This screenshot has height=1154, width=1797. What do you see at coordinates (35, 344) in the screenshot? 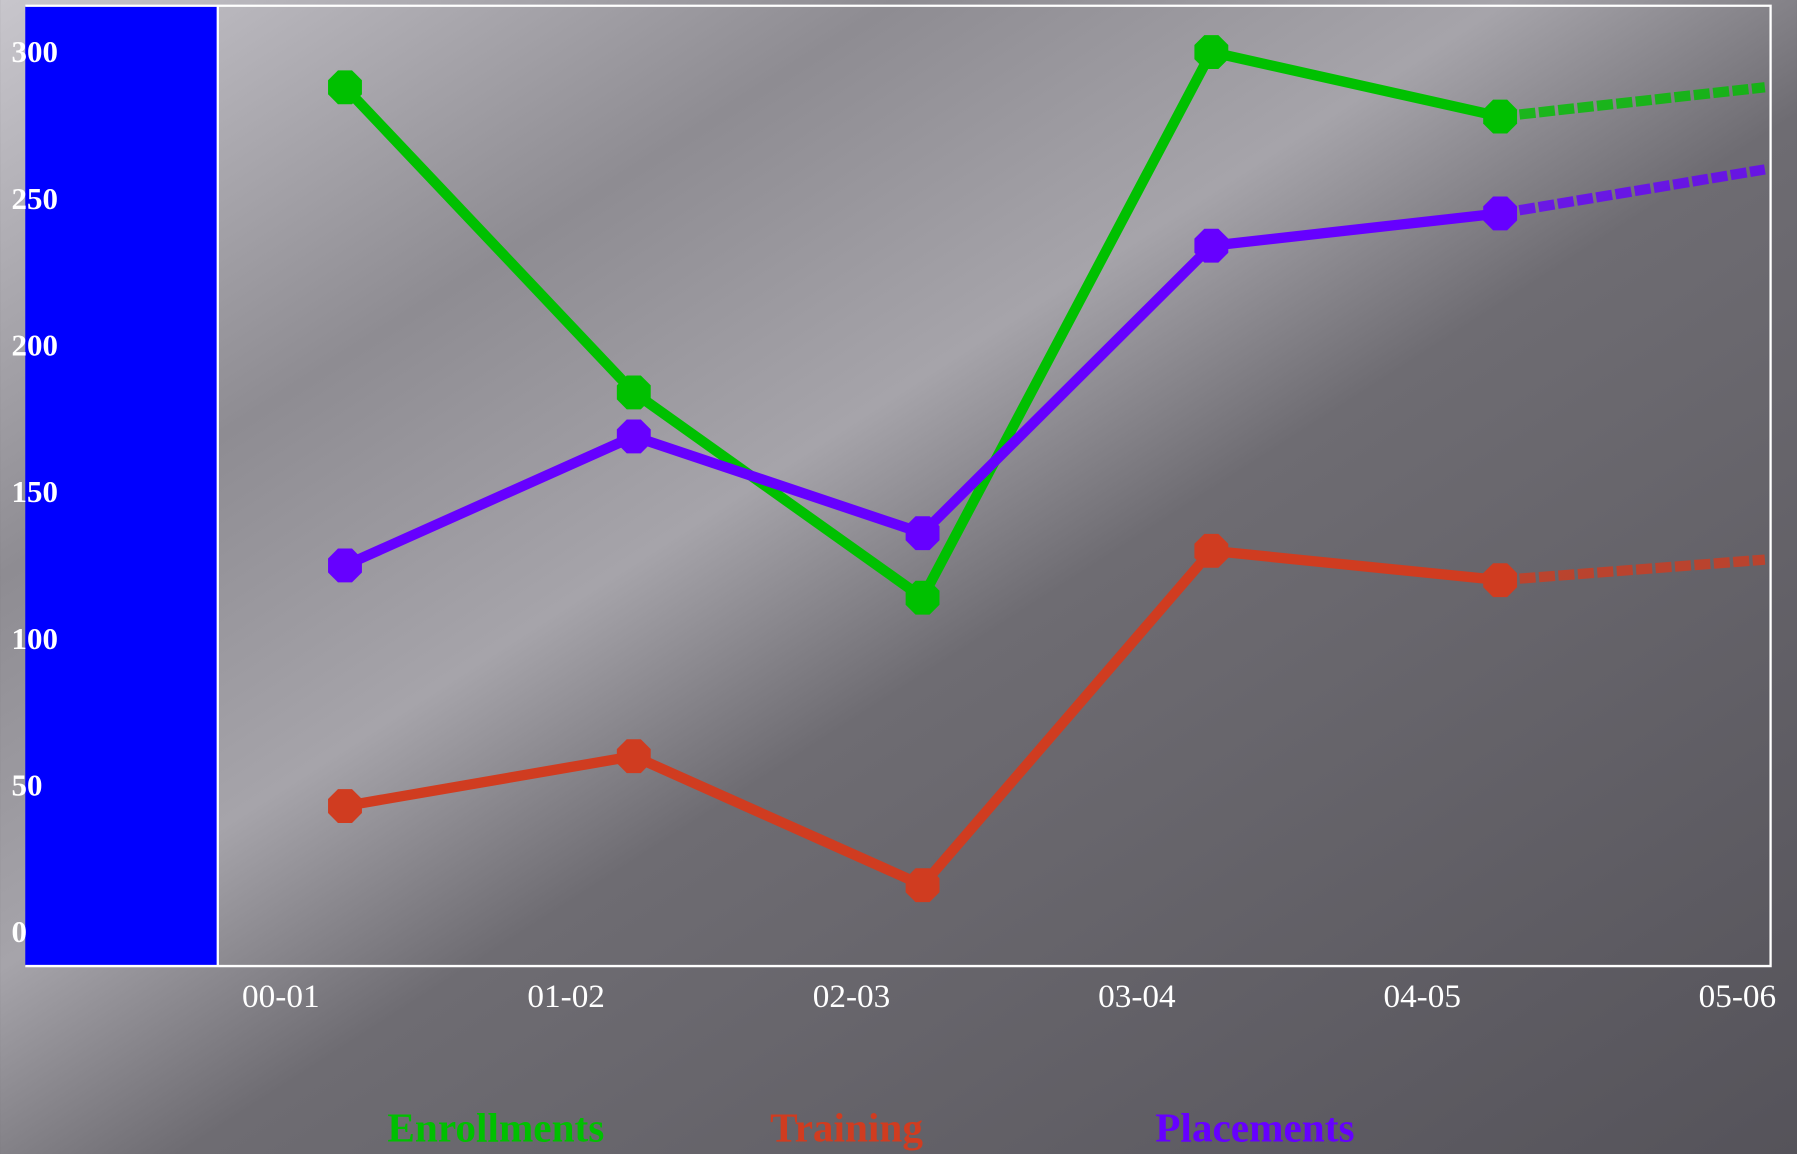
I see `y-tick-label: 200` at bounding box center [35, 344].